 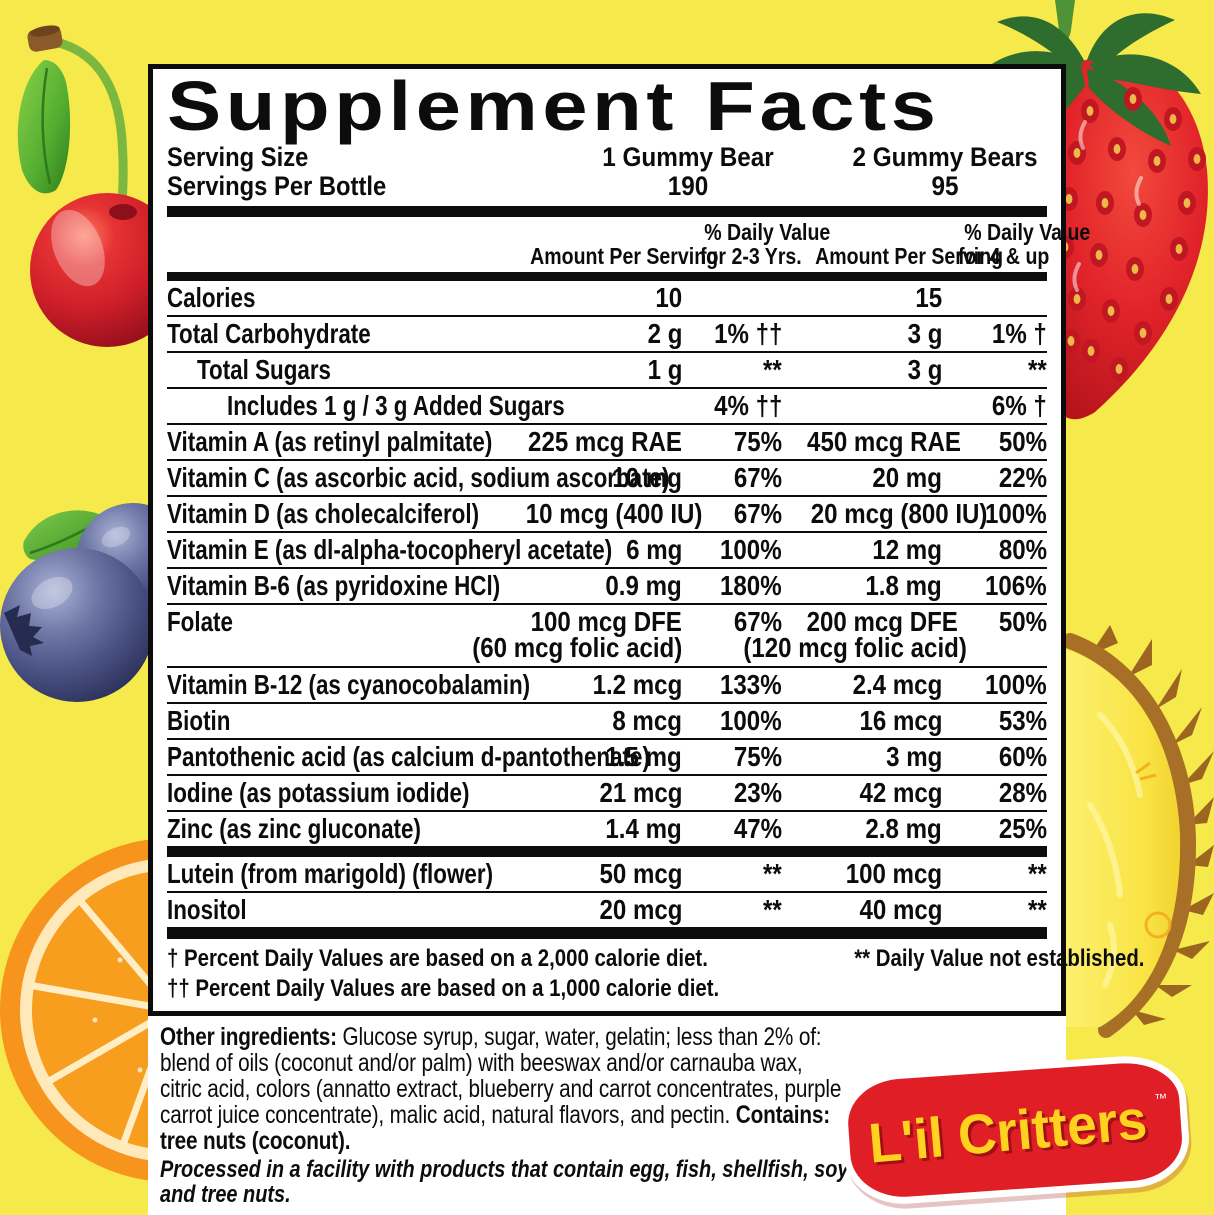 I want to click on row-label: Vitamin B-12 (as cyanocobalamin), so click(x=349, y=684).